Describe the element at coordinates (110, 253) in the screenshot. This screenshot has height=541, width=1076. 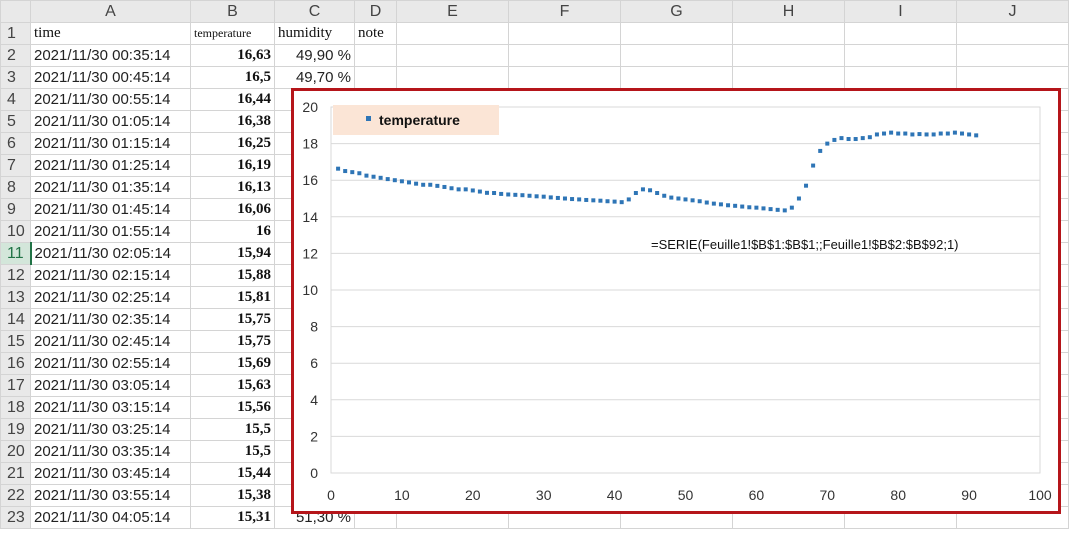
I see `cell-time: 2021/11/30 02:05:14` at that location.